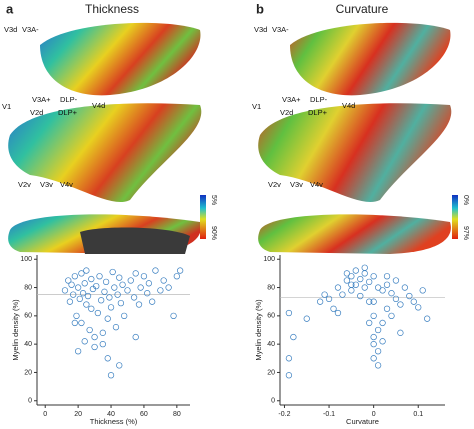 The image size is (474, 429). Describe the element at coordinates (329, 414) in the screenshot. I see `x-tick-label: -0.1` at that location.